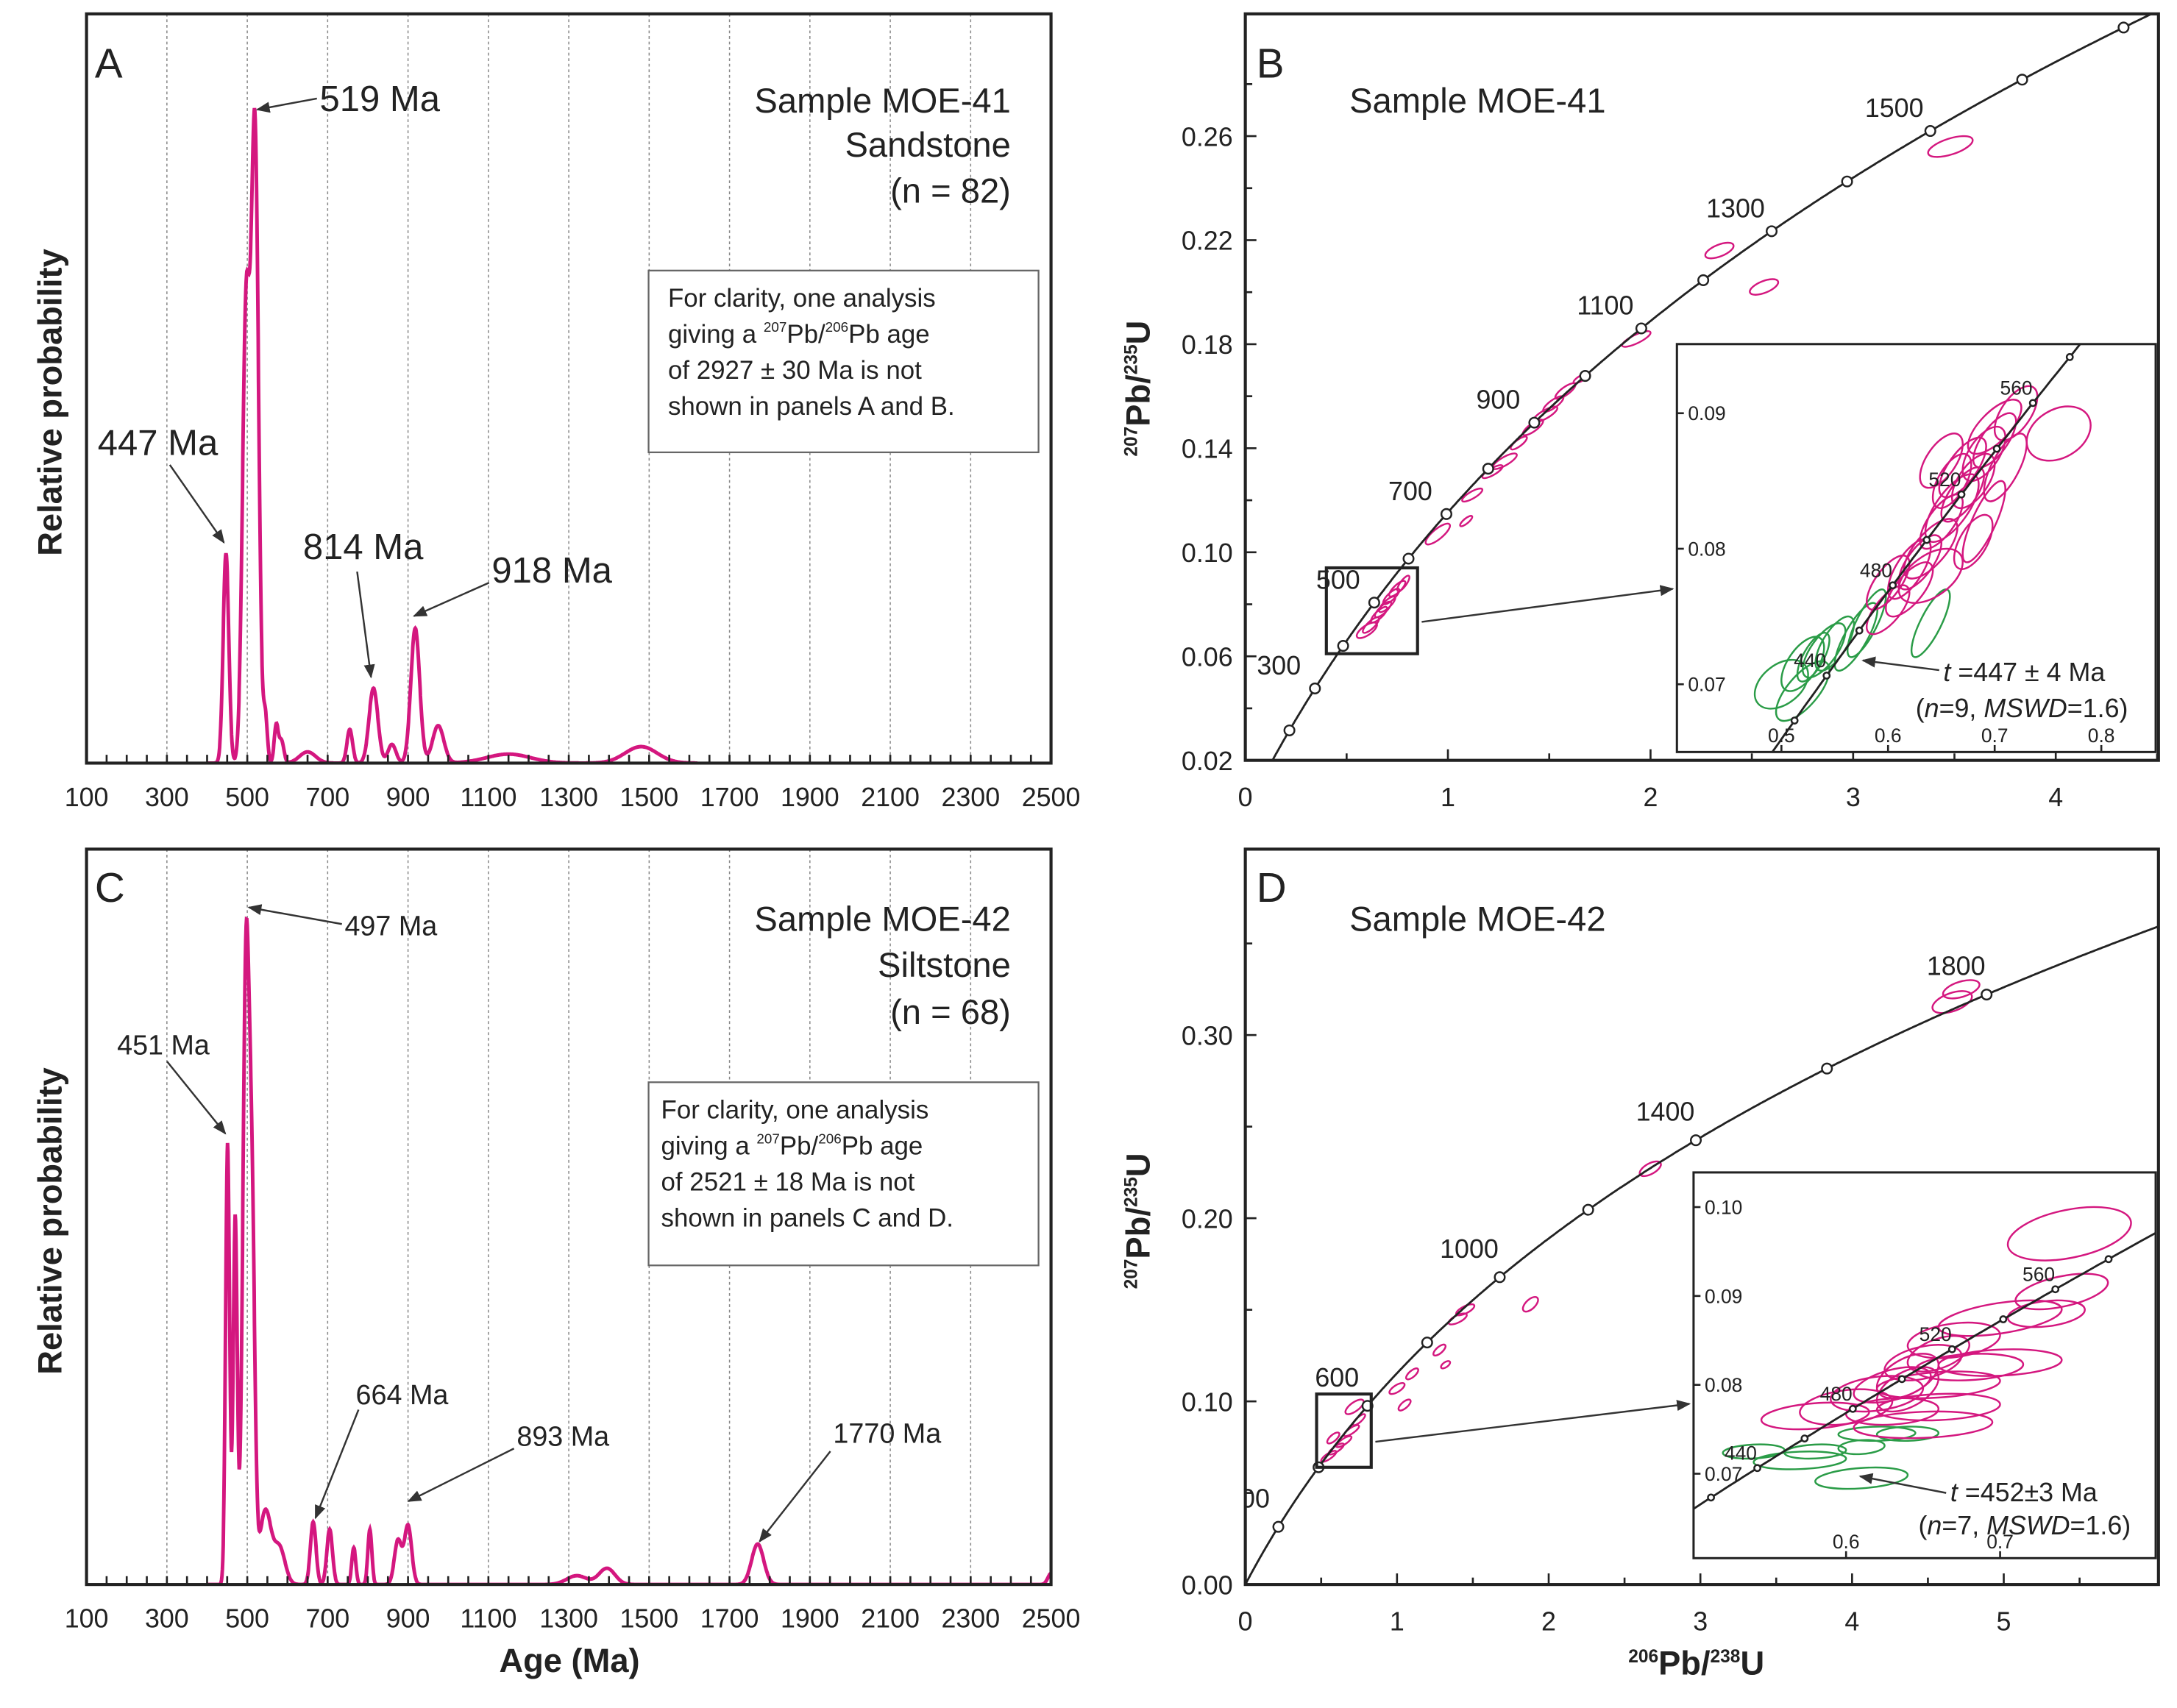 The image size is (2177, 1708). I want to click on y-tick-label: 0.10, so click(1207, 1402).